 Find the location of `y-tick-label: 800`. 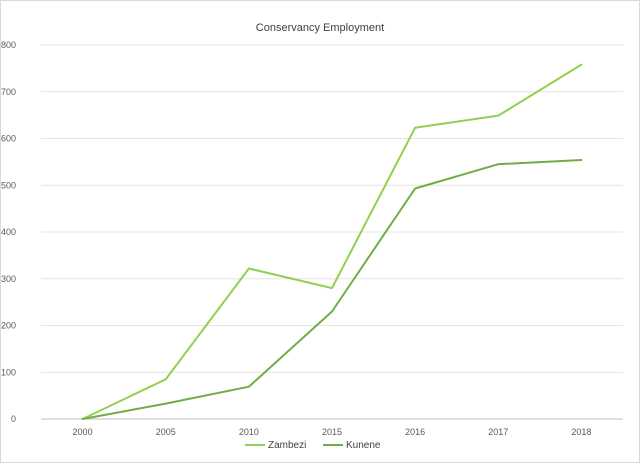

y-tick-label: 800 is located at coordinates (8, 45).